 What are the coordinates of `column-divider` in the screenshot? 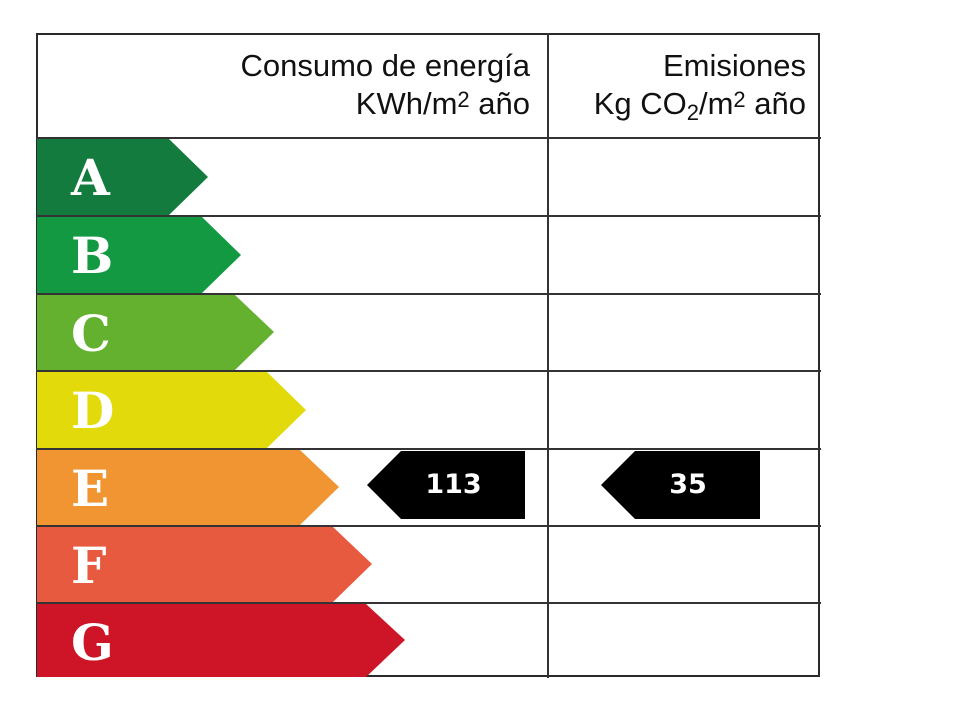 It's located at (548, 355).